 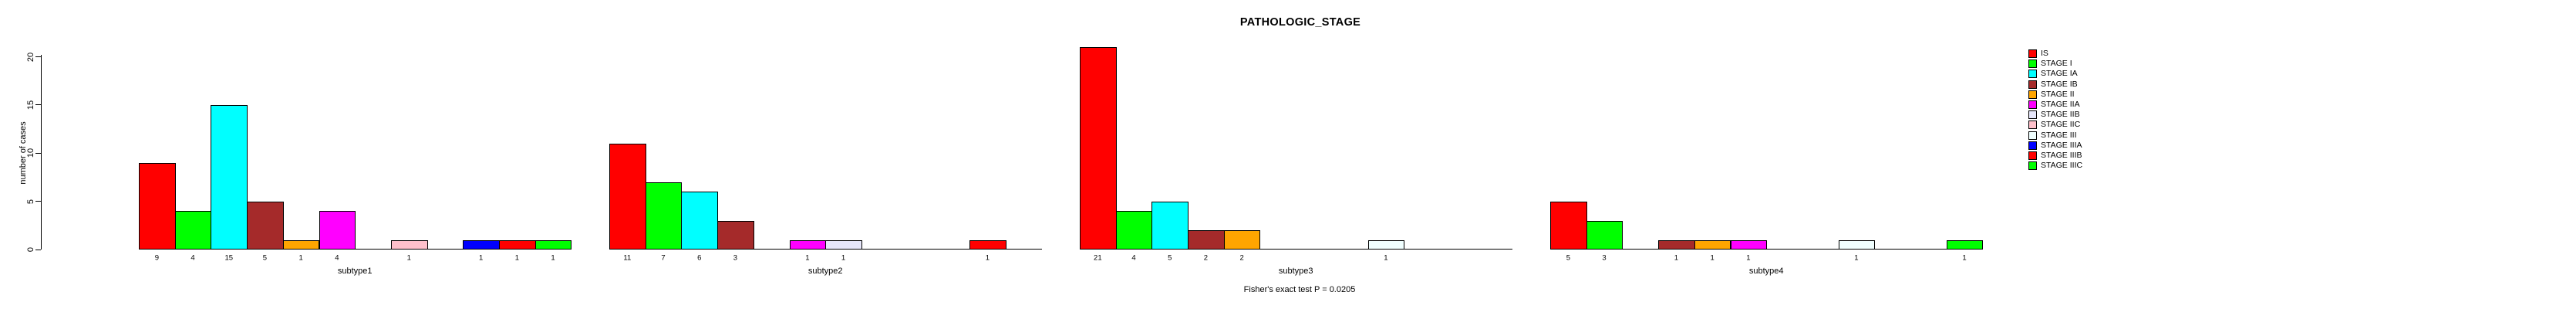 What do you see at coordinates (193, 230) in the screenshot?
I see `bar-subtype1-stage-i` at bounding box center [193, 230].